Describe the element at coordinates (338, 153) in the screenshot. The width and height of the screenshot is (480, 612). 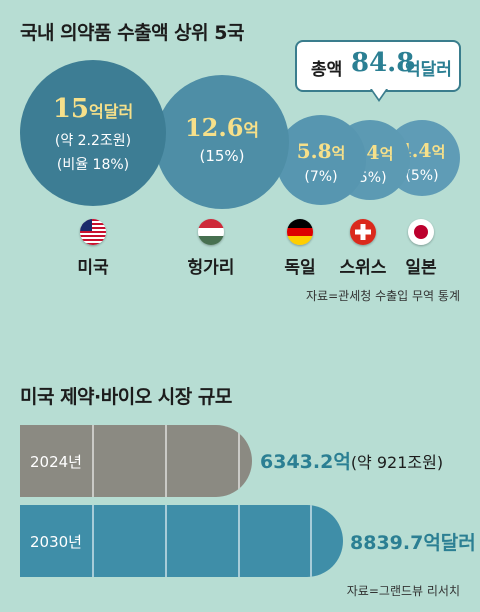
I see `bubble-germany-unit: 억` at that location.